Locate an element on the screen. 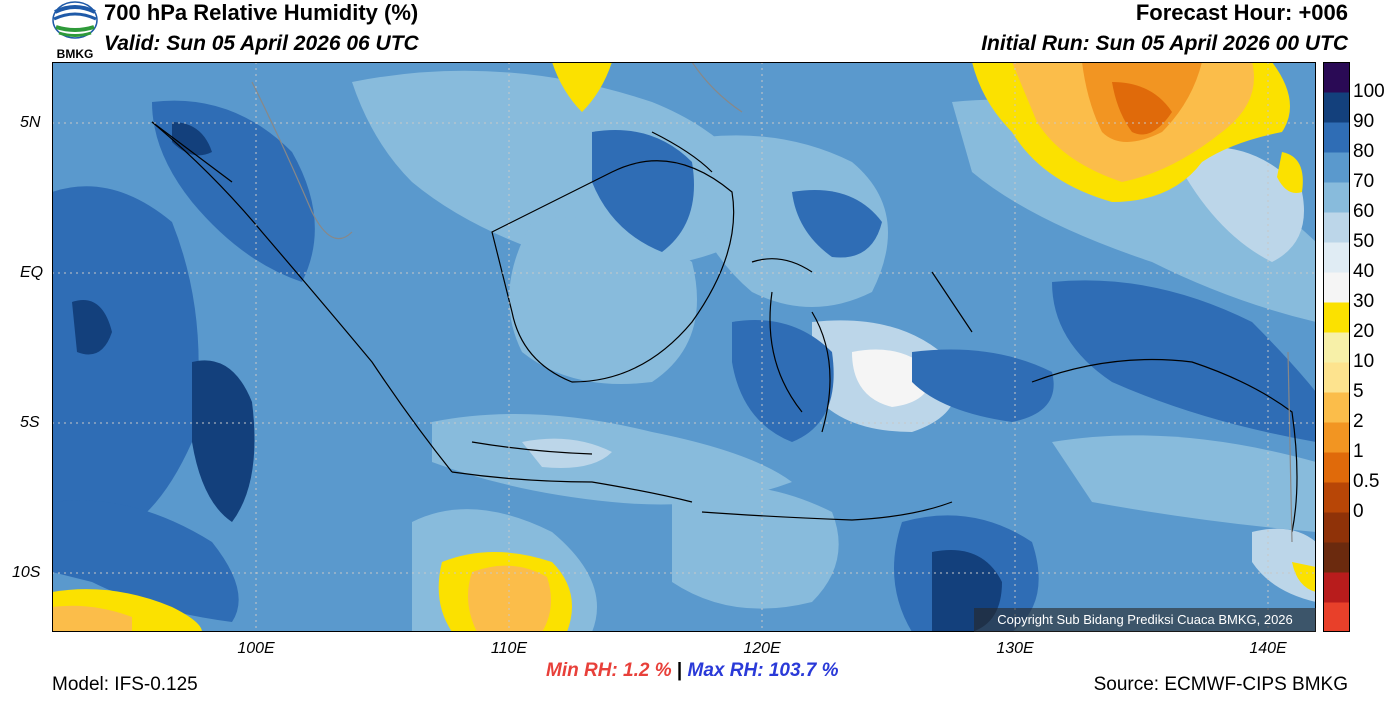  lat-label-5s: 5S is located at coordinates (30, 422).